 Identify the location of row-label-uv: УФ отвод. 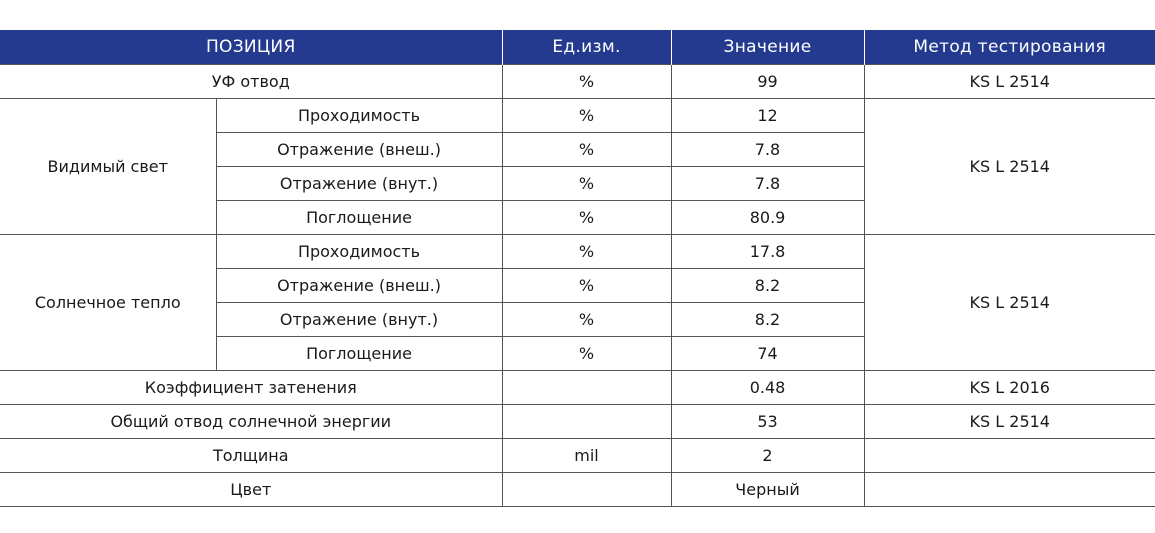
(251, 81).